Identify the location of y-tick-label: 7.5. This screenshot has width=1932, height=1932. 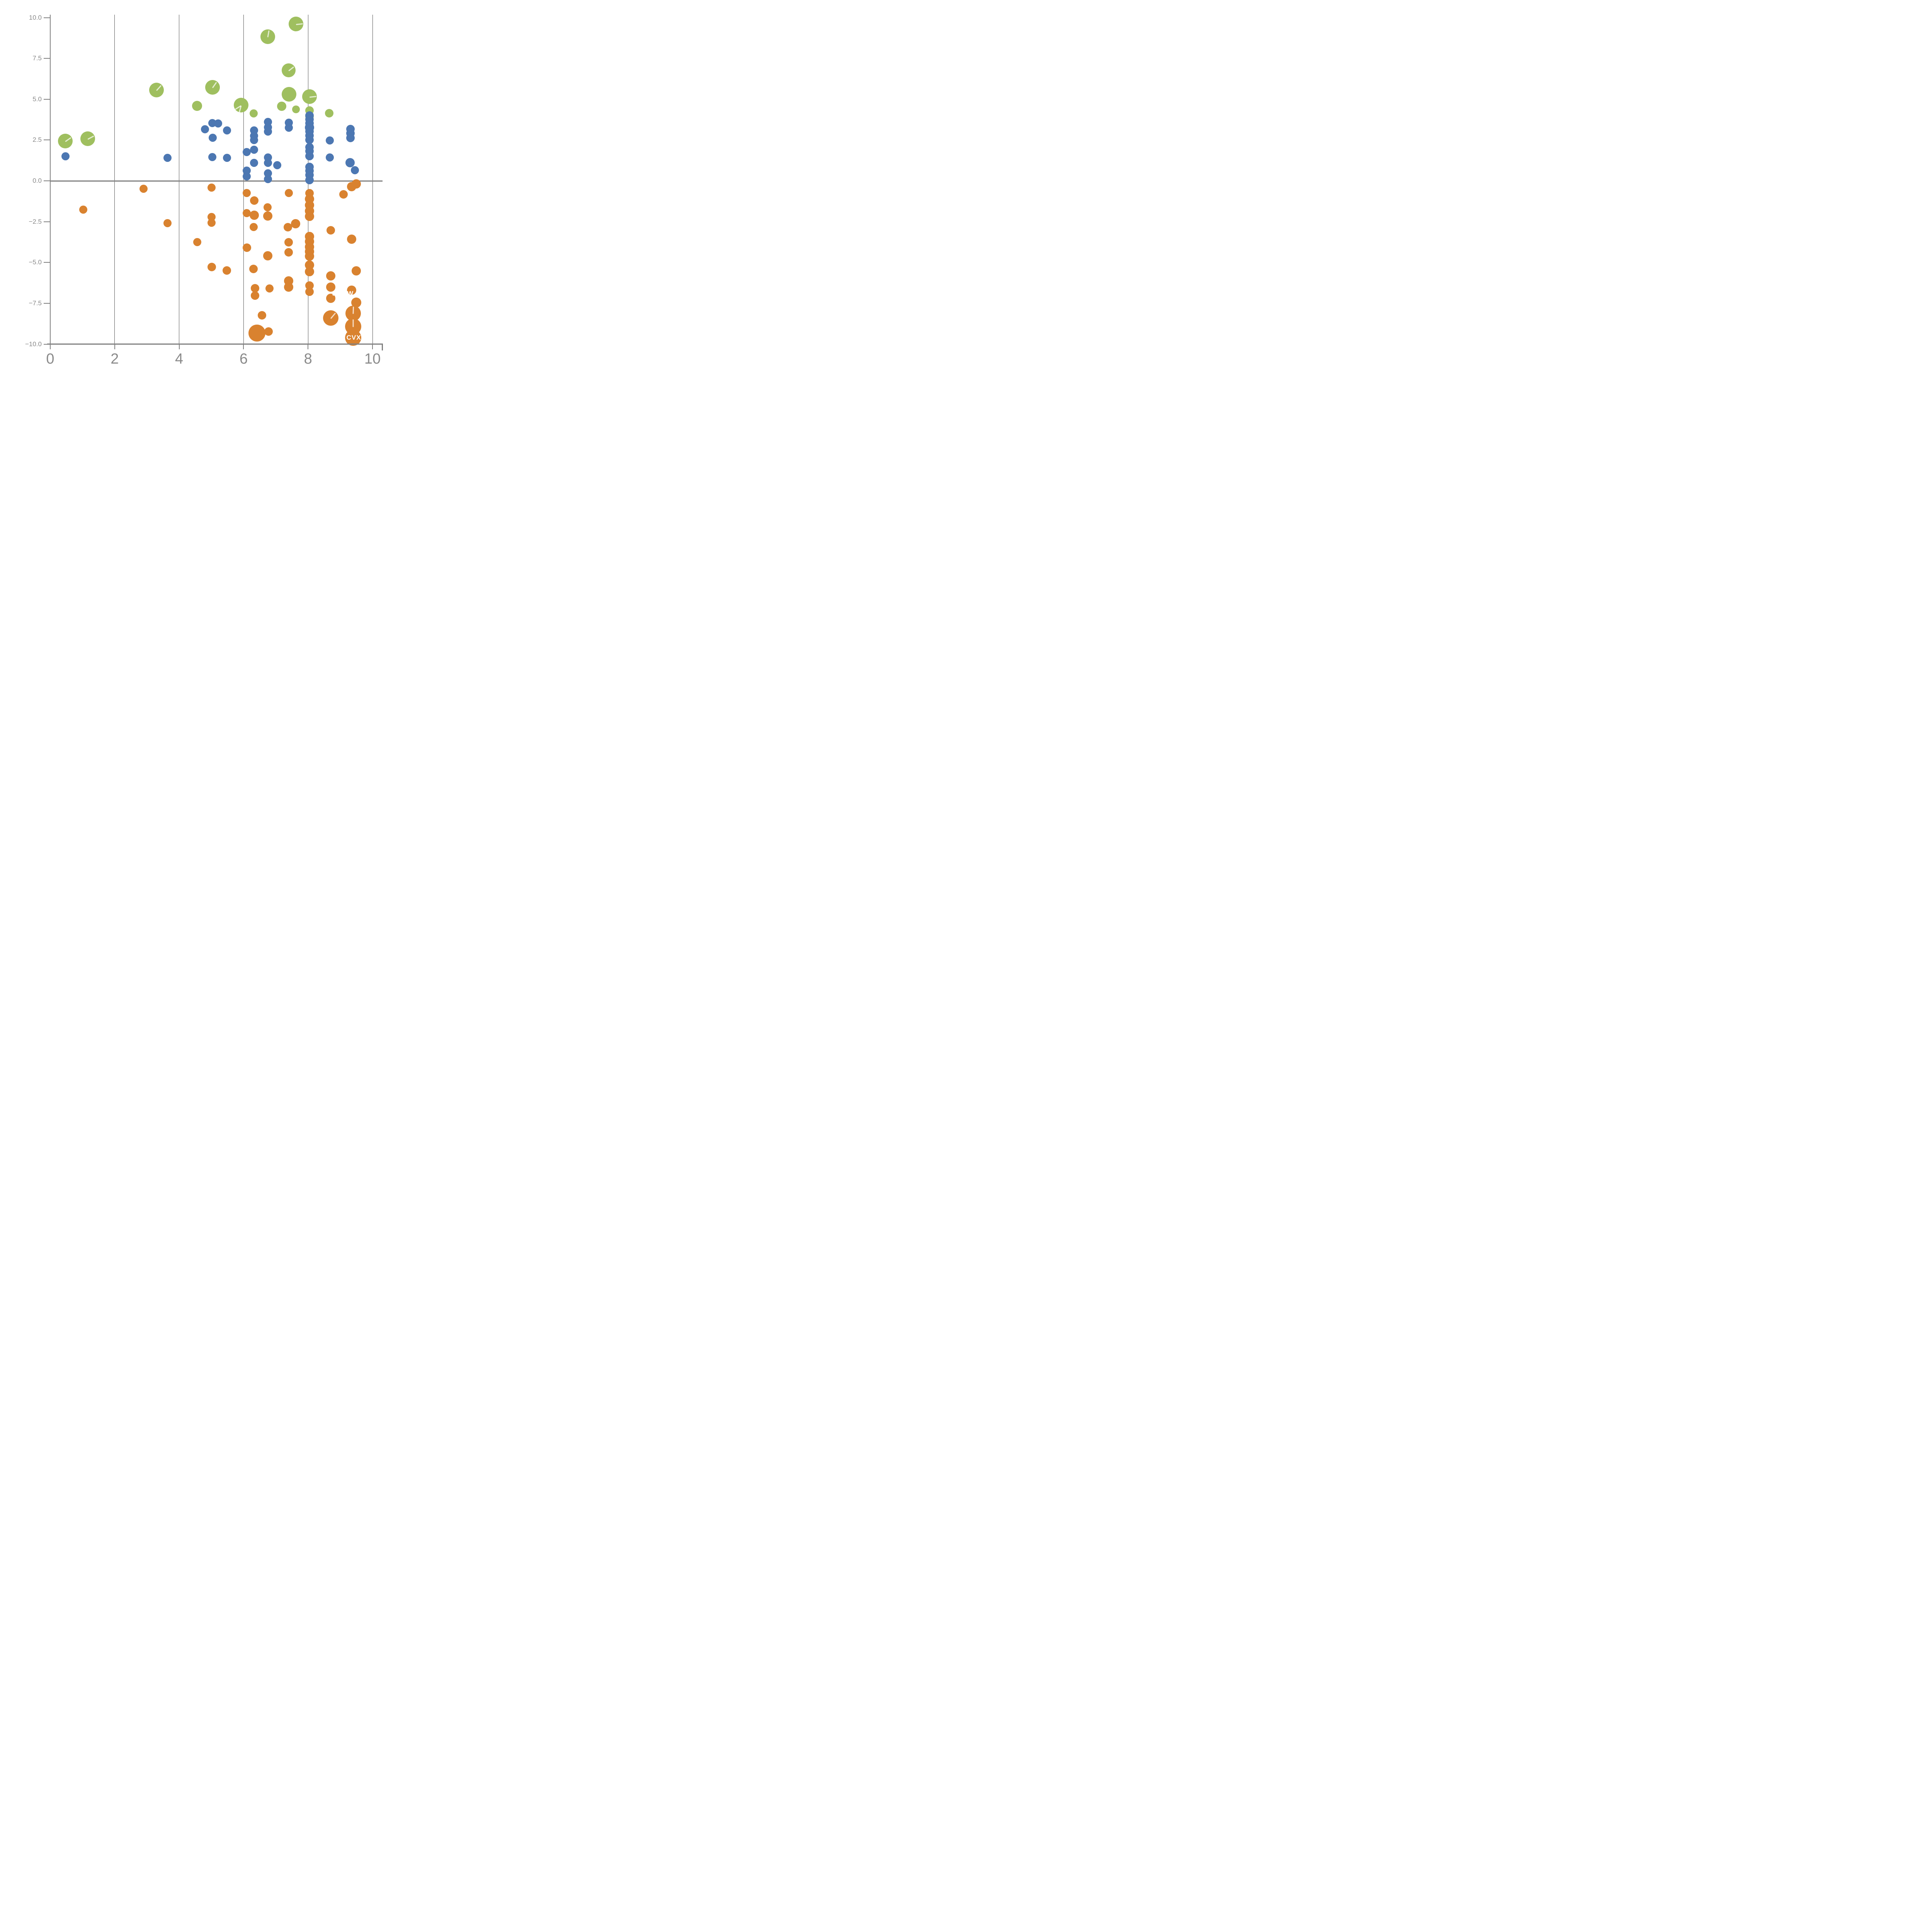
(37, 58).